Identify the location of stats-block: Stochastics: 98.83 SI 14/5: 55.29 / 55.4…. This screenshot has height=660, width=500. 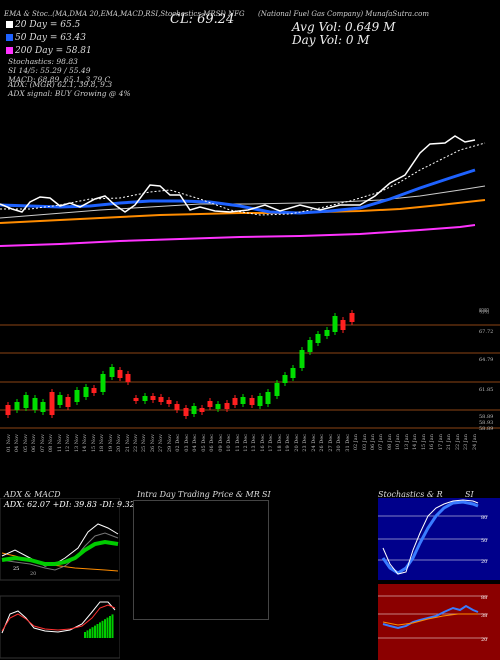
(59, 70).